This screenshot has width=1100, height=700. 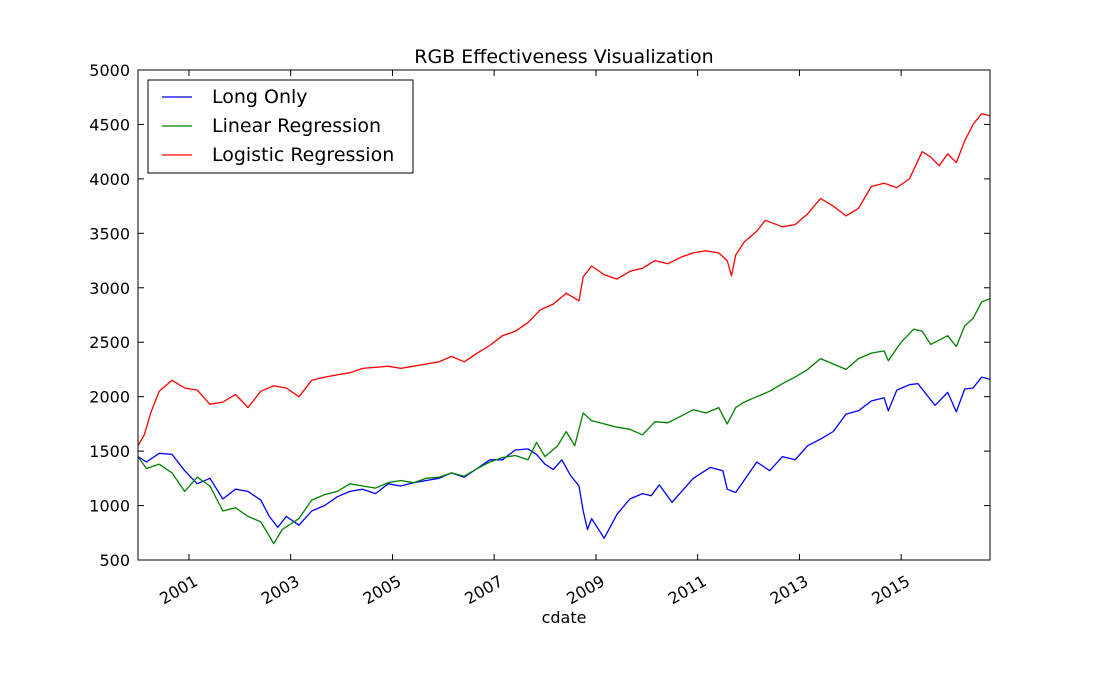 I want to click on y-tick-label: 4500, so click(x=109, y=124).